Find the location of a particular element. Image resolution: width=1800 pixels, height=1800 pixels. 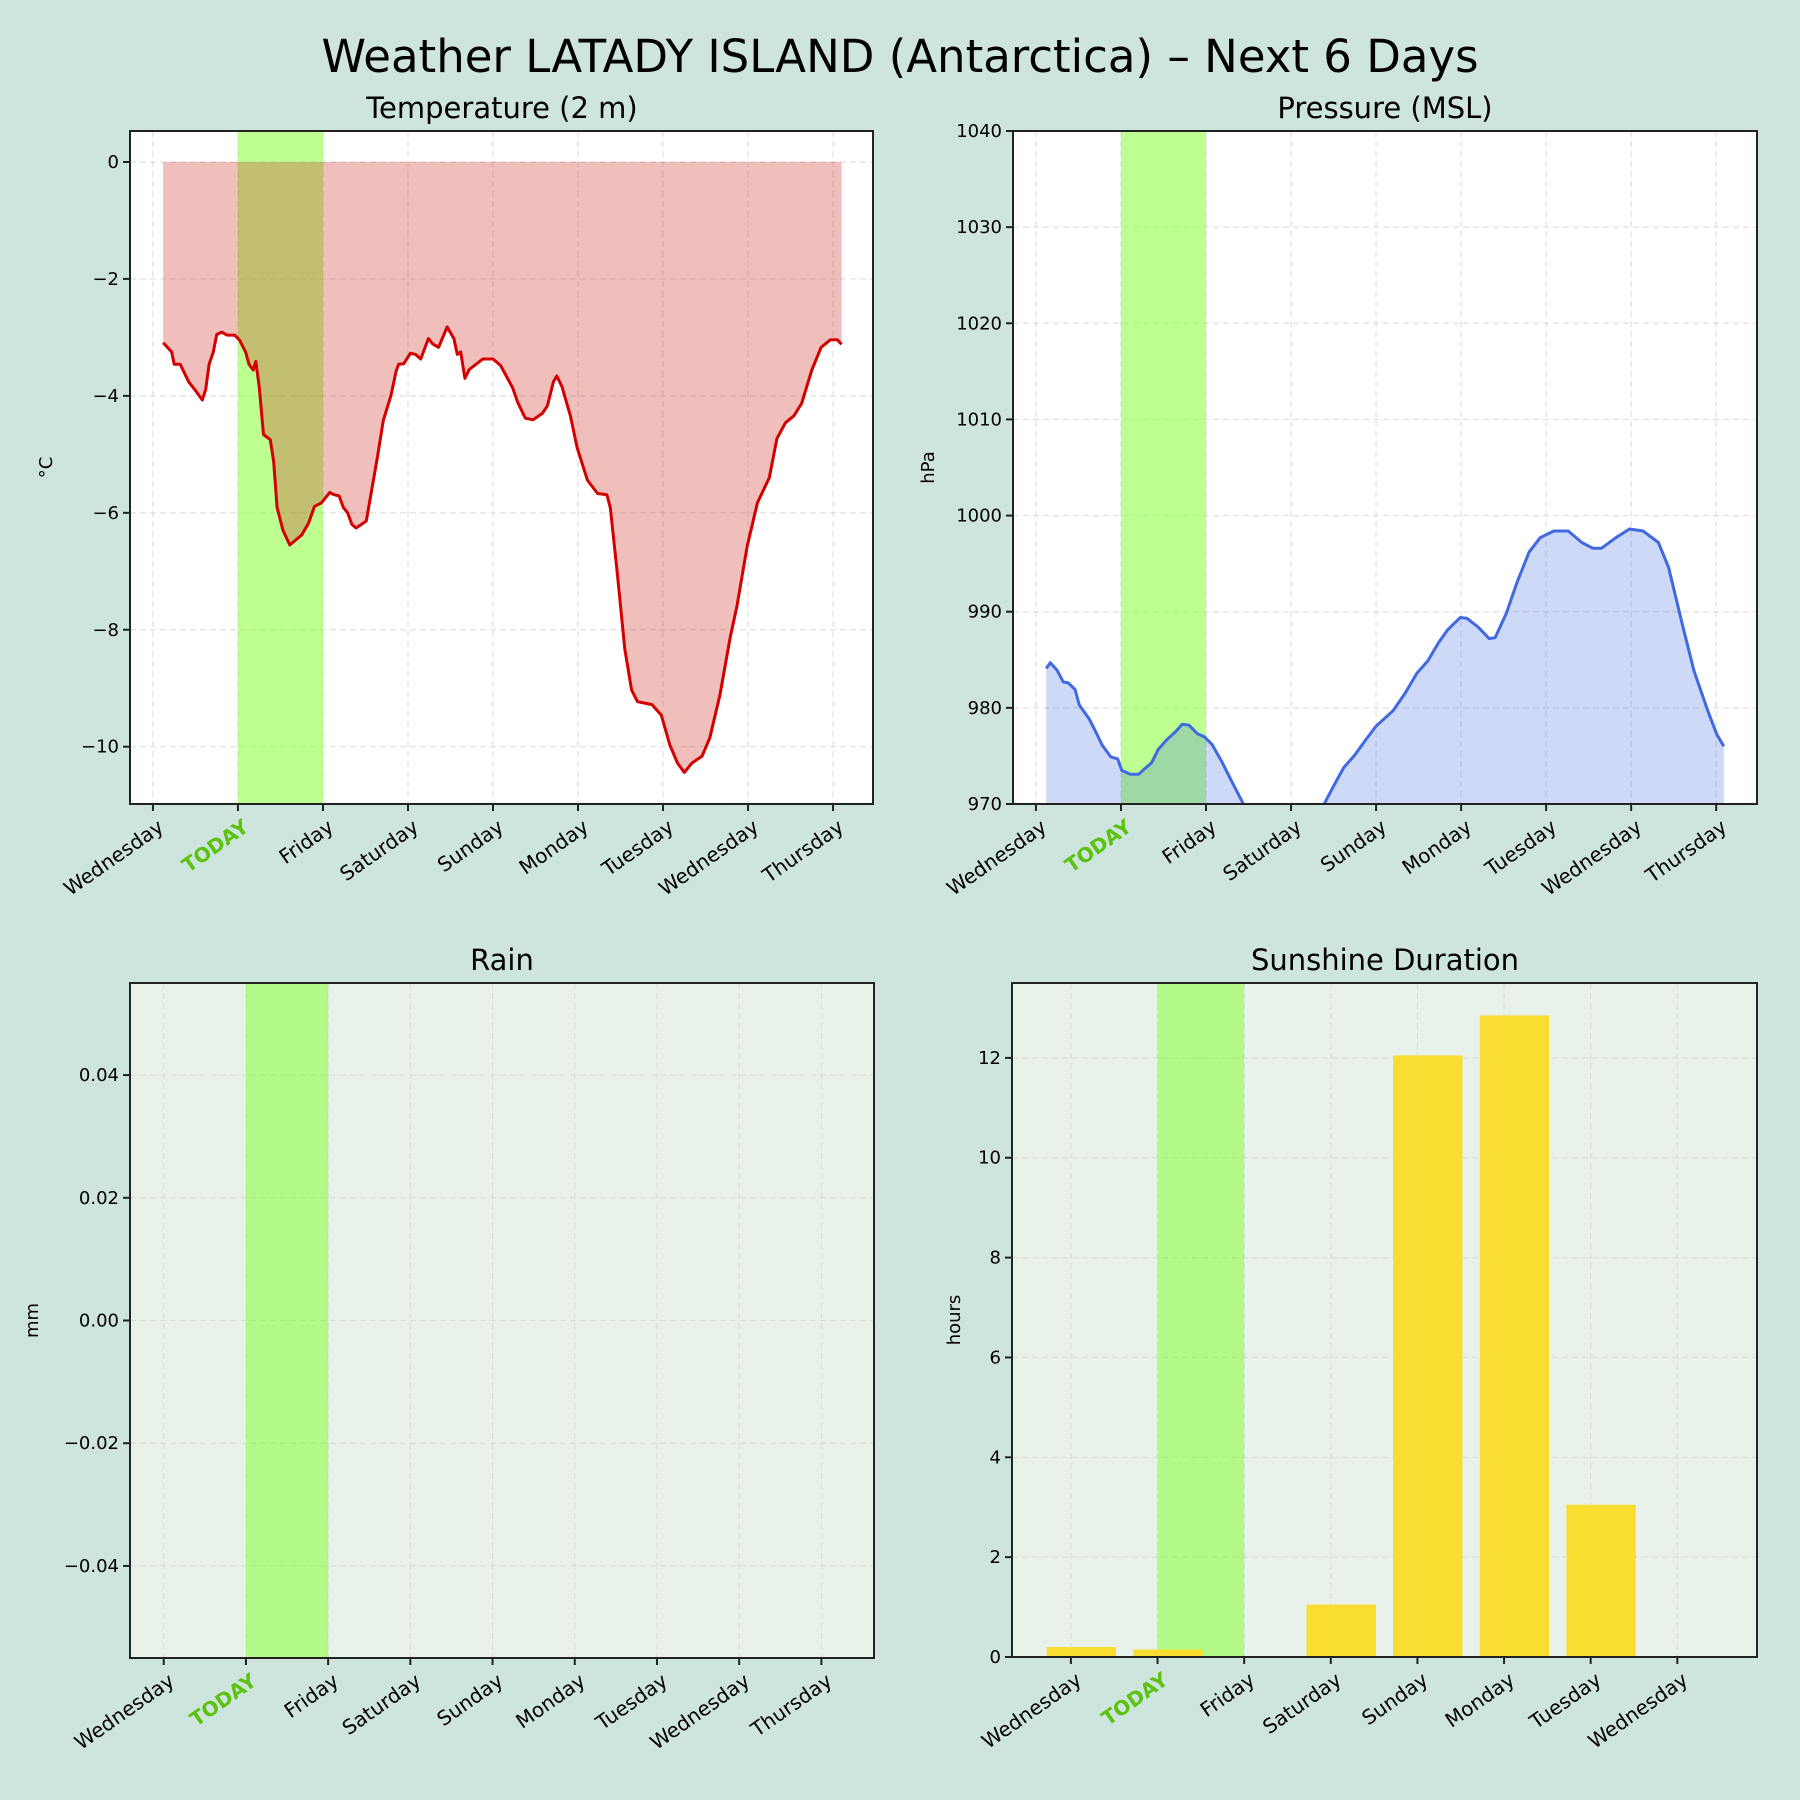

y-tick-label: 0.02 is located at coordinates (99, 1198).